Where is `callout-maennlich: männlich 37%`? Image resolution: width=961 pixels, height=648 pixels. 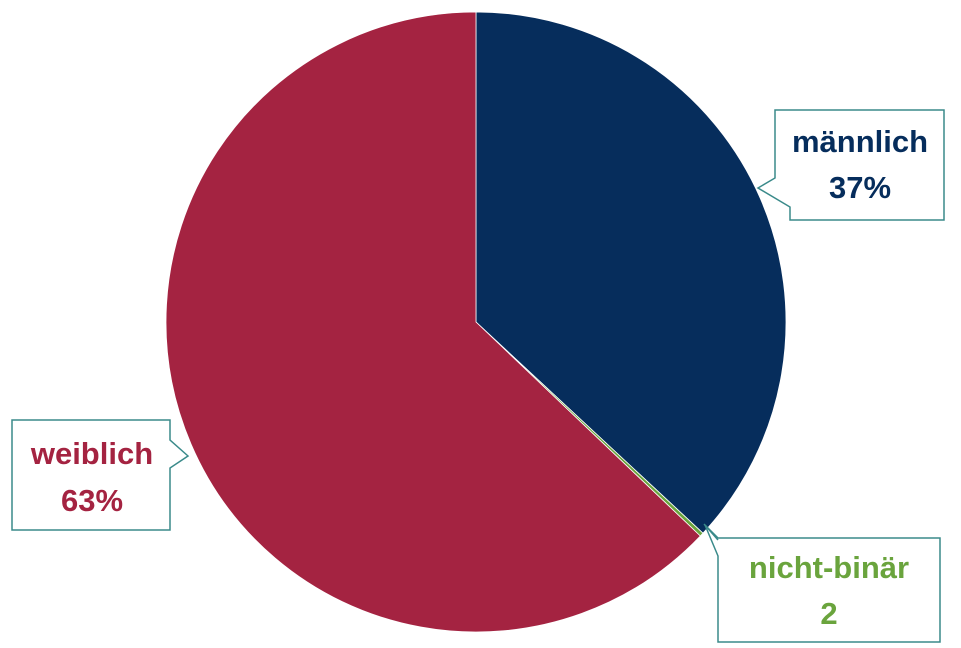 callout-maennlich: männlich 37% is located at coordinates (850, 165).